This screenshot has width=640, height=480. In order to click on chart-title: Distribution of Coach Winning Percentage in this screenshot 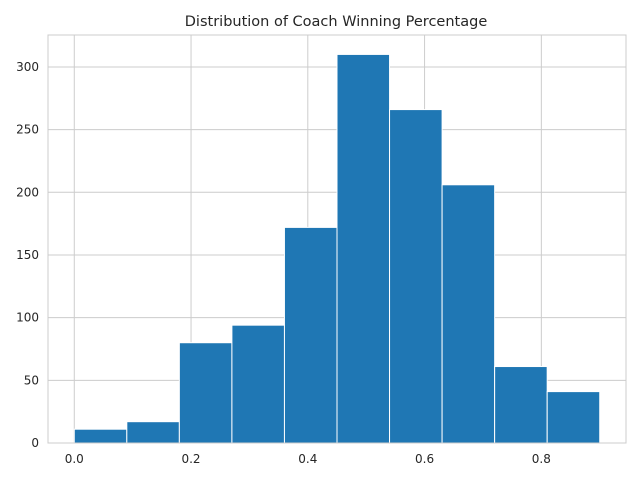, I will do `click(336, 22)`.